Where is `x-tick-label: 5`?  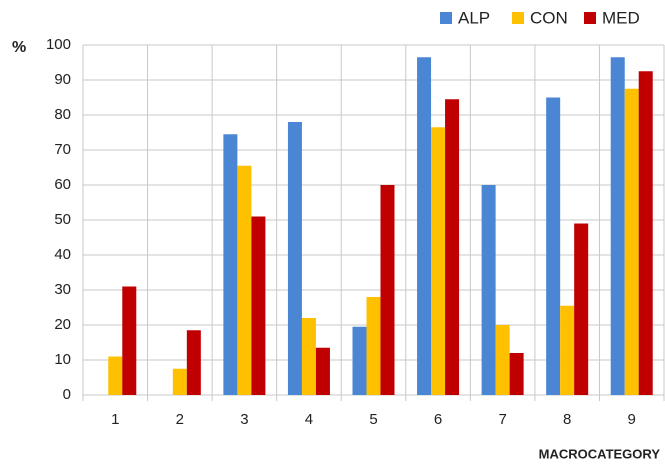
x-tick-label: 5 is located at coordinates (373, 419).